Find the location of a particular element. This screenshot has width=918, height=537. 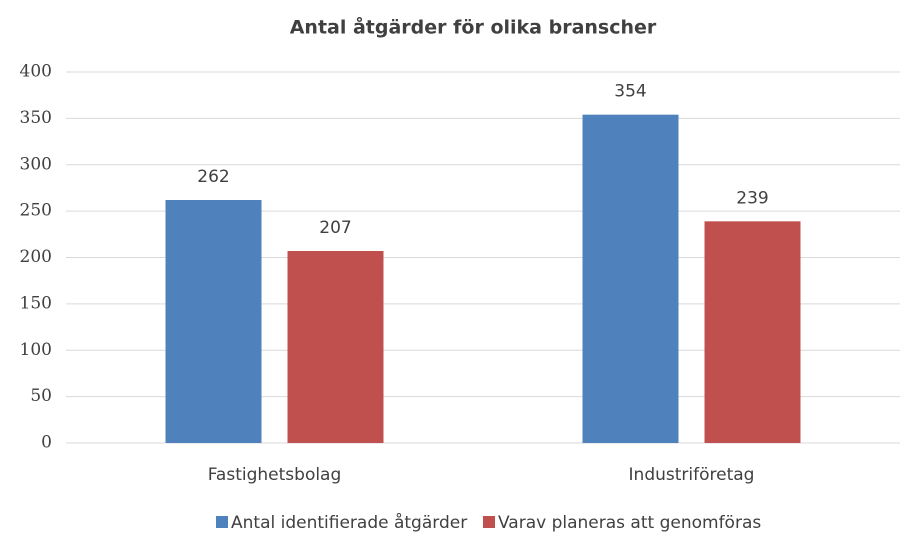

legend-label: Varav planeras att genomföras is located at coordinates (629, 523).